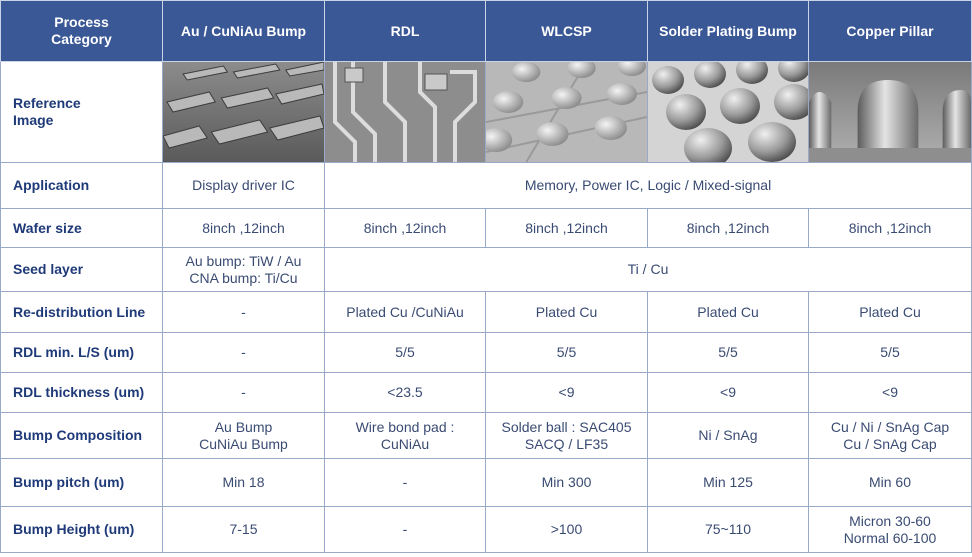 The height and width of the screenshot is (557, 972). I want to click on header-rdl: RDL, so click(405, 31).